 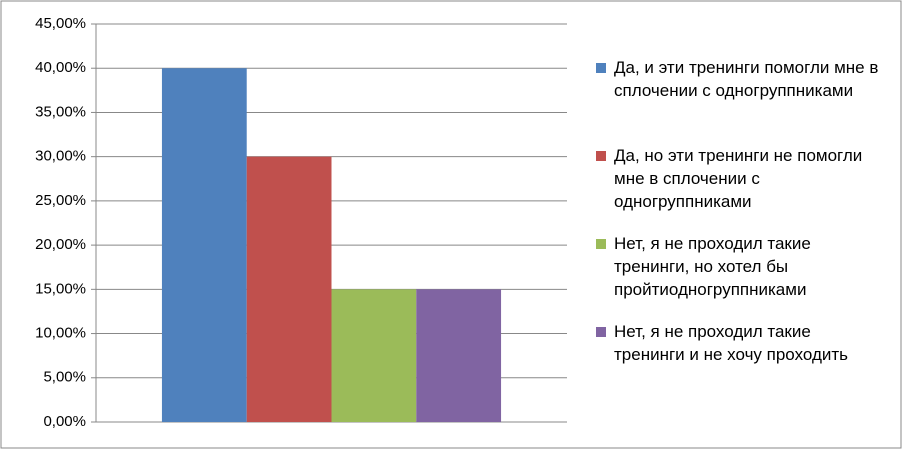 What do you see at coordinates (60, 23) in the screenshot?
I see `y-tick-label: 45,00%` at bounding box center [60, 23].